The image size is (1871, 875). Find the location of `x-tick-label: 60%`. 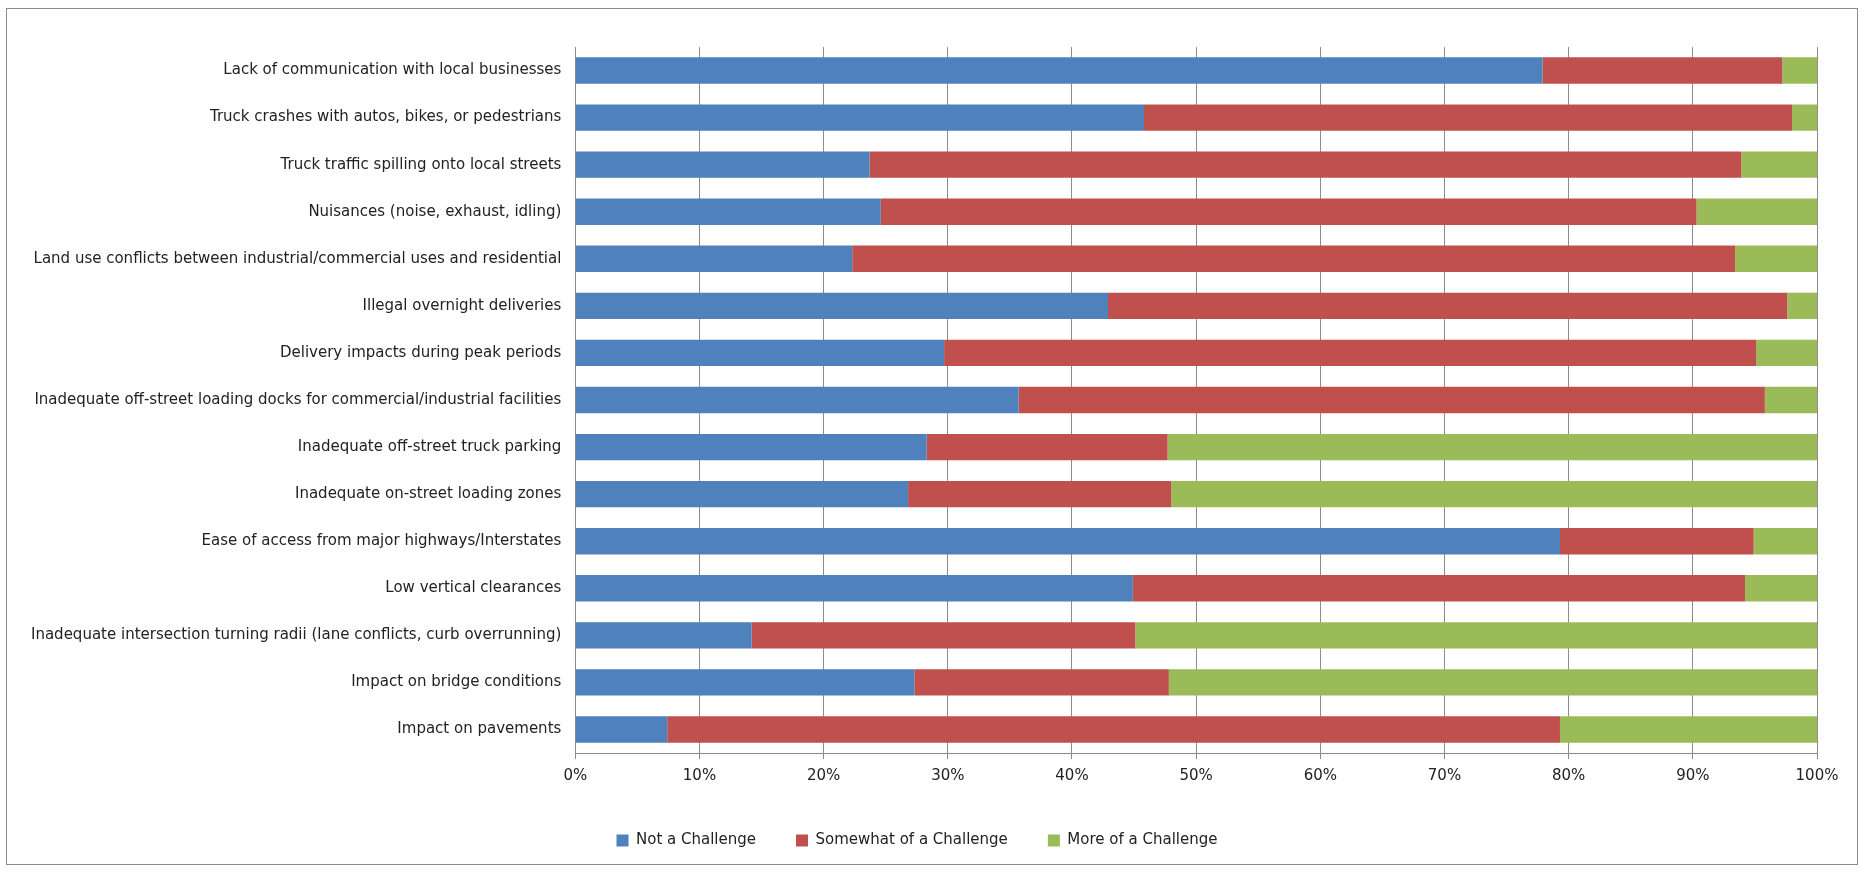

x-tick-label: 60% is located at coordinates (1320, 774).